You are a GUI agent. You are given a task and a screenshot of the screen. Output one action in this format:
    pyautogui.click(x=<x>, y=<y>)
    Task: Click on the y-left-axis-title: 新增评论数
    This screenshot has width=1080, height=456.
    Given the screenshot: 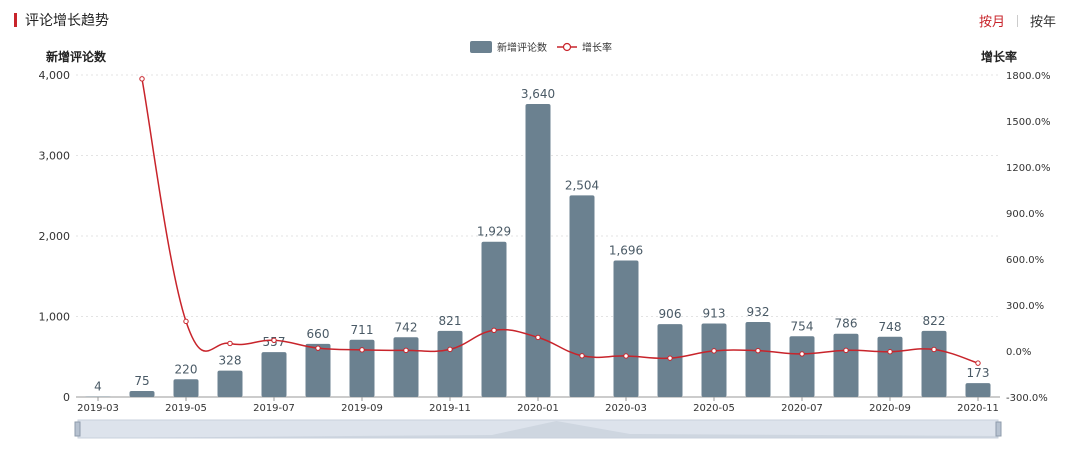 What is the action you would take?
    pyautogui.click(x=76, y=56)
    